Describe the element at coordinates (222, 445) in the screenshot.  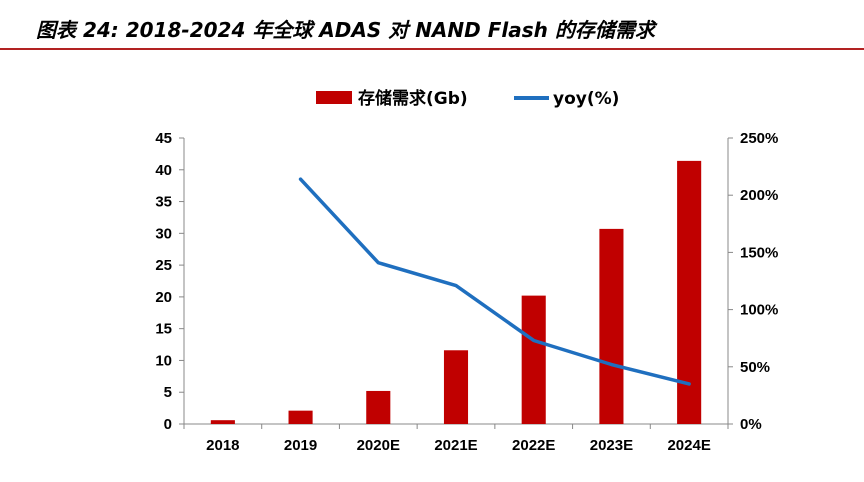
I see `x-tick-label: 2018` at that location.